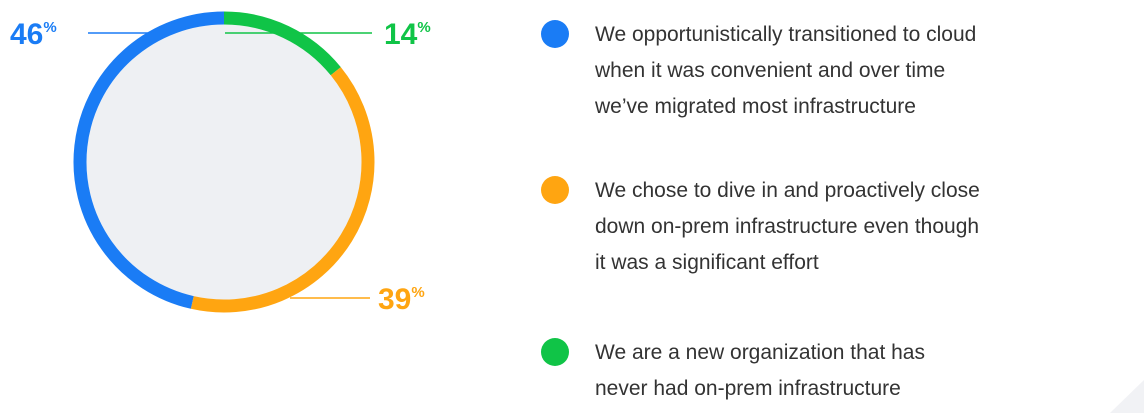 Image resolution: width=1144 pixels, height=413 pixels. What do you see at coordinates (760, 352) in the screenshot?
I see `legend-label: We are a new organization that has` at bounding box center [760, 352].